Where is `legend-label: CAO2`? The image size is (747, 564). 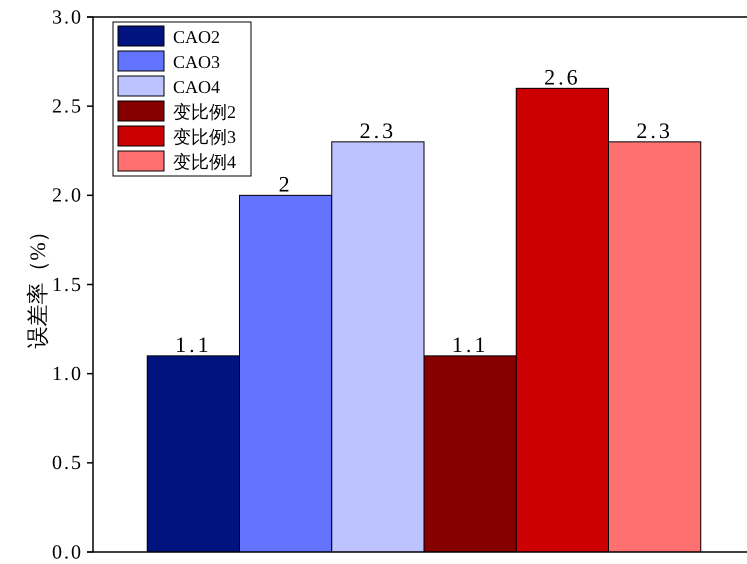
legend-label: CAO2 is located at coordinates (196, 37).